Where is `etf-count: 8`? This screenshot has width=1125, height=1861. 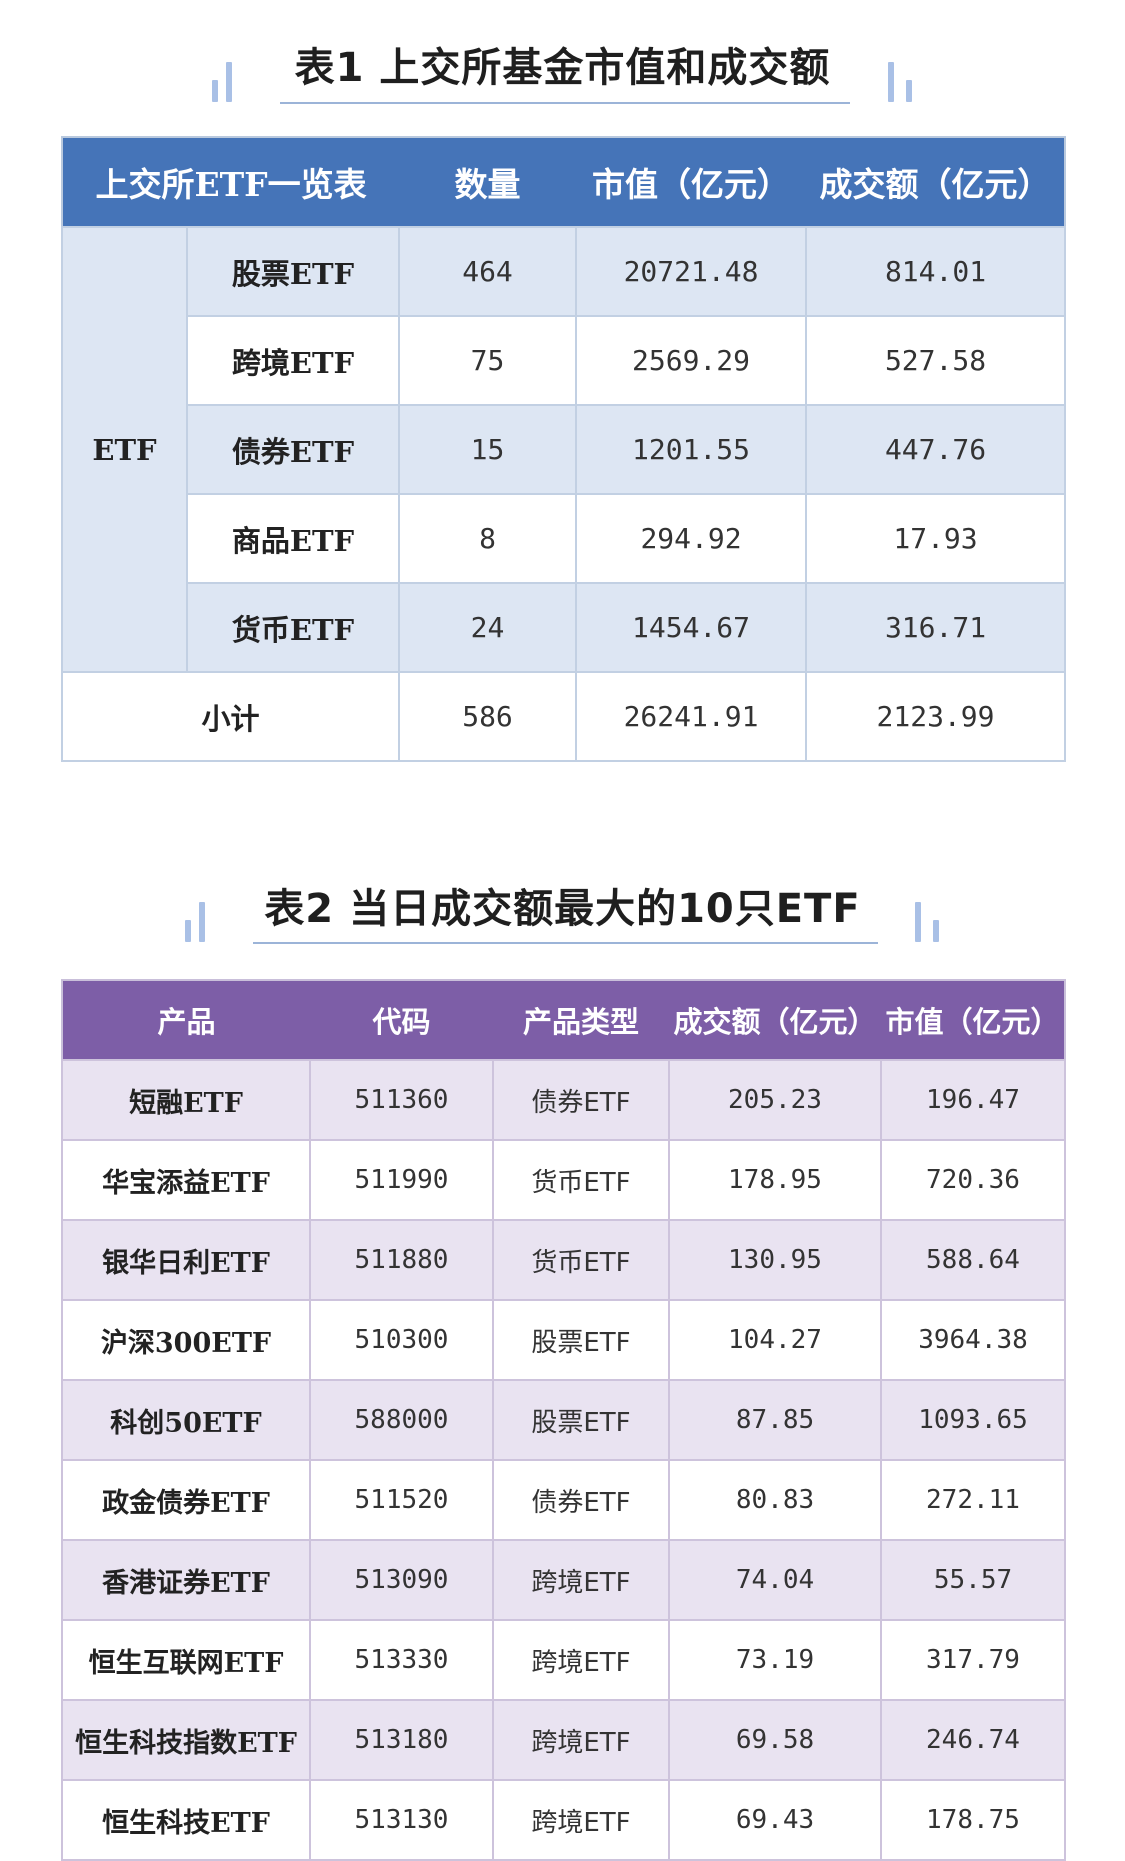
etf-count: 8 is located at coordinates (488, 538).